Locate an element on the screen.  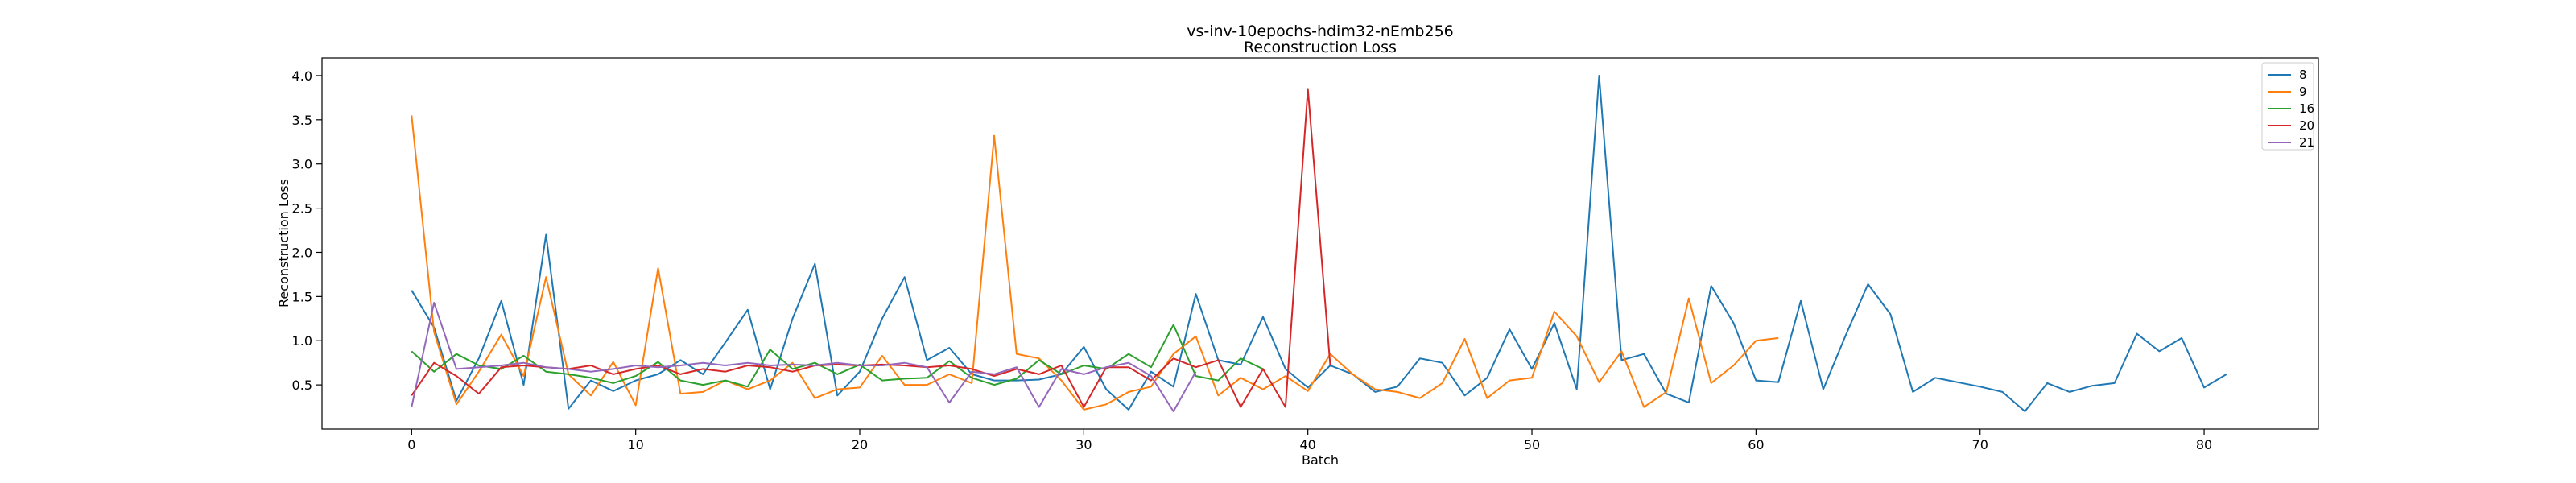
x-tick-label: 50 is located at coordinates (1532, 444).